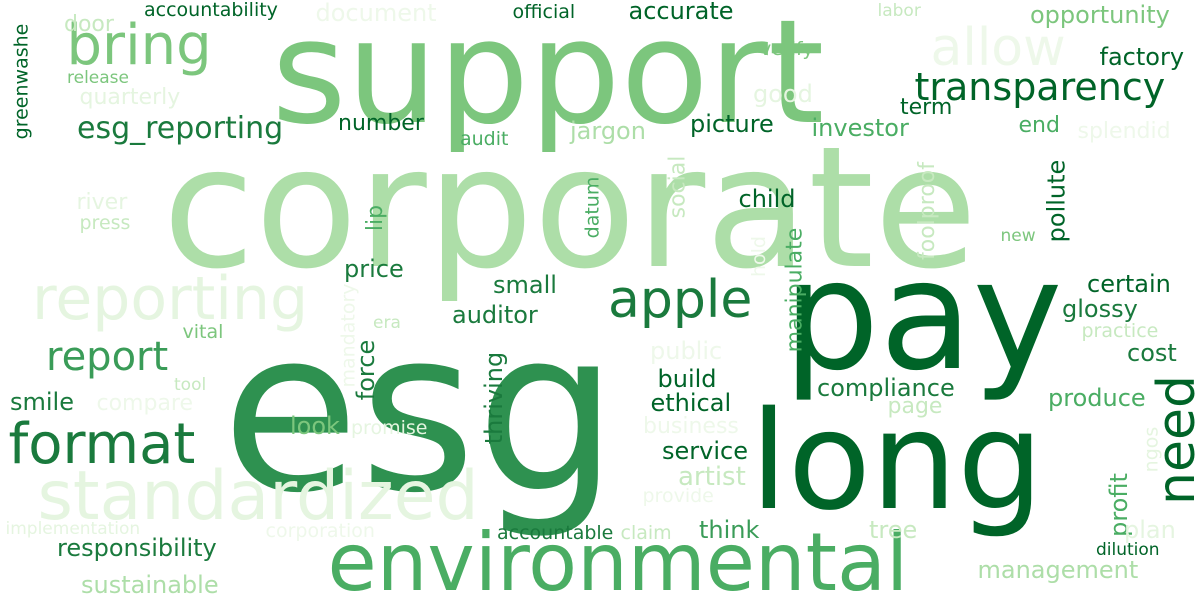 The height and width of the screenshot is (600, 1200). I want to click on word-datum: datum, so click(592, 207).